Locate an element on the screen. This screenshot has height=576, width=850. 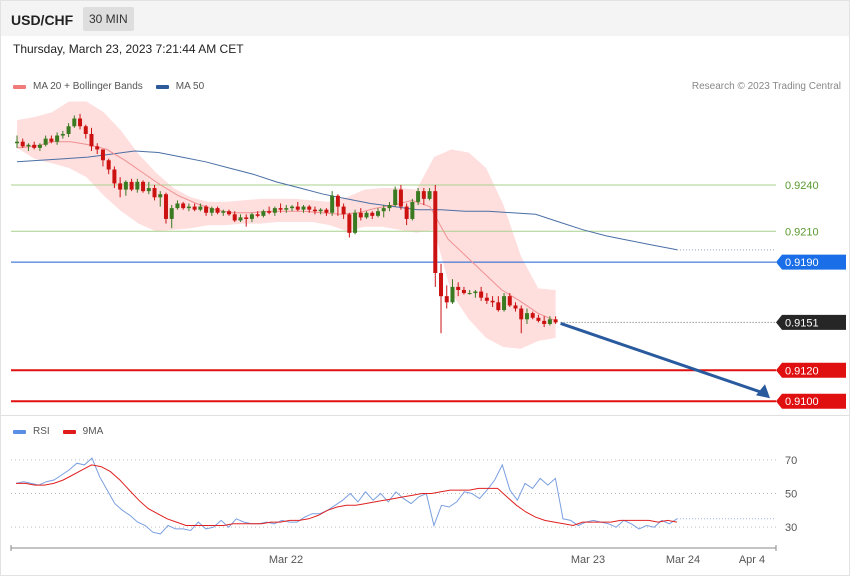
level-label: 0.9120 is located at coordinates (802, 371).